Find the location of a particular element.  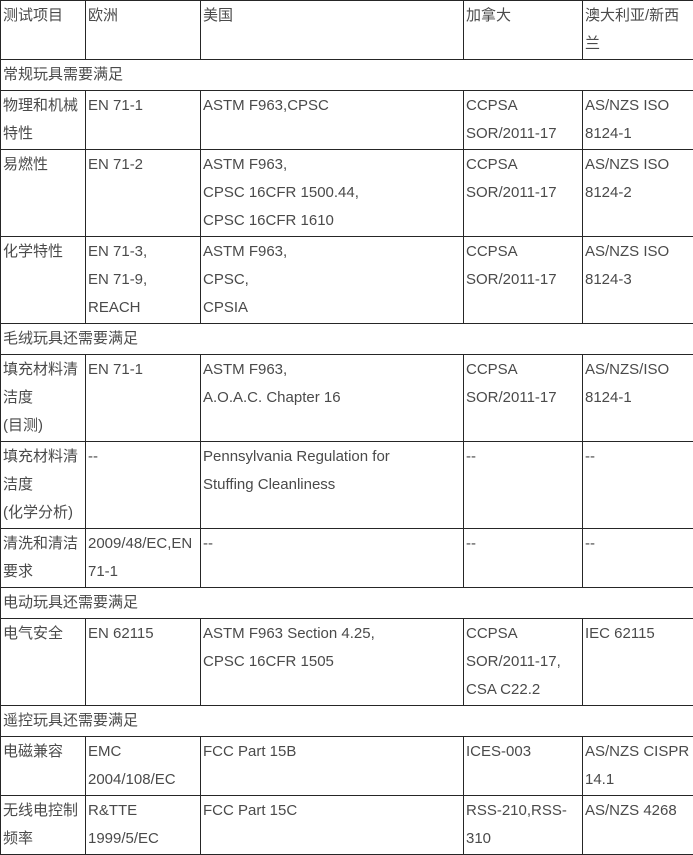

cell-usa: ASTM F963, CPSC, CPSIA is located at coordinates (332, 280).